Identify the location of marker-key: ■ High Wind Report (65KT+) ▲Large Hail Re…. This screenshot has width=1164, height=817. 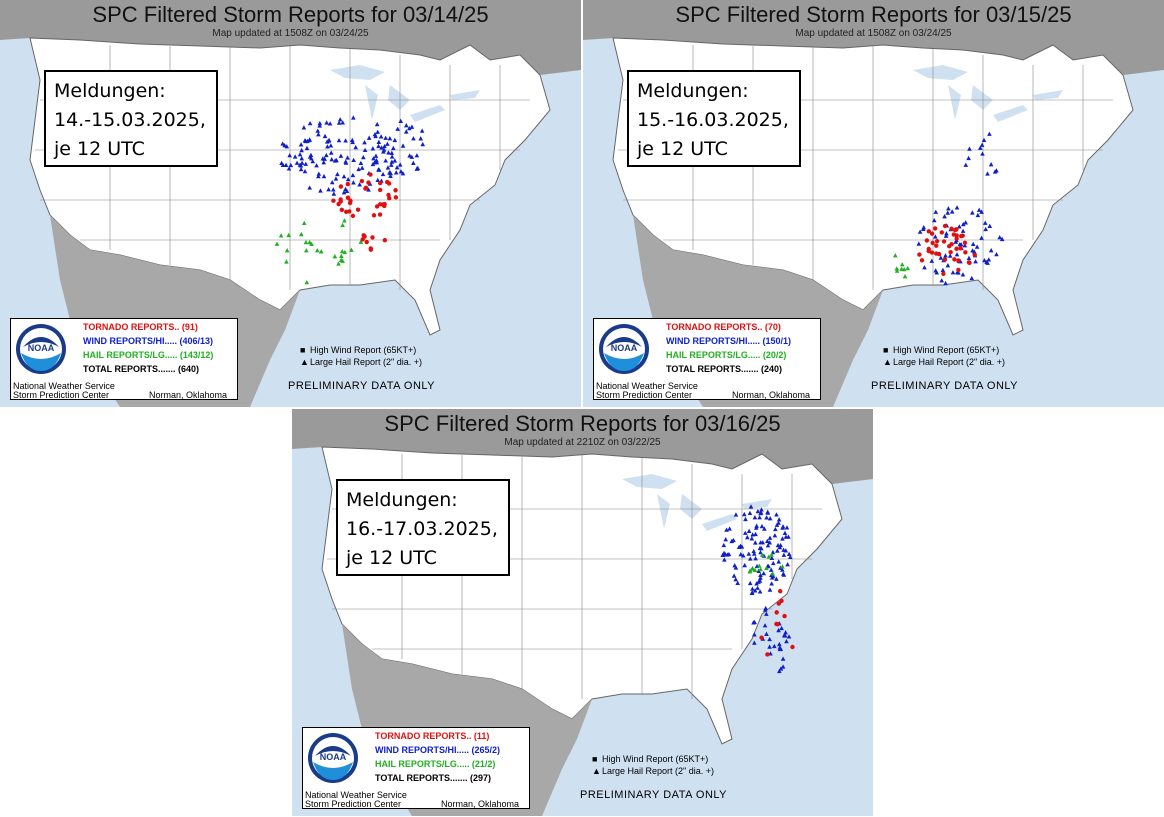
(944, 356).